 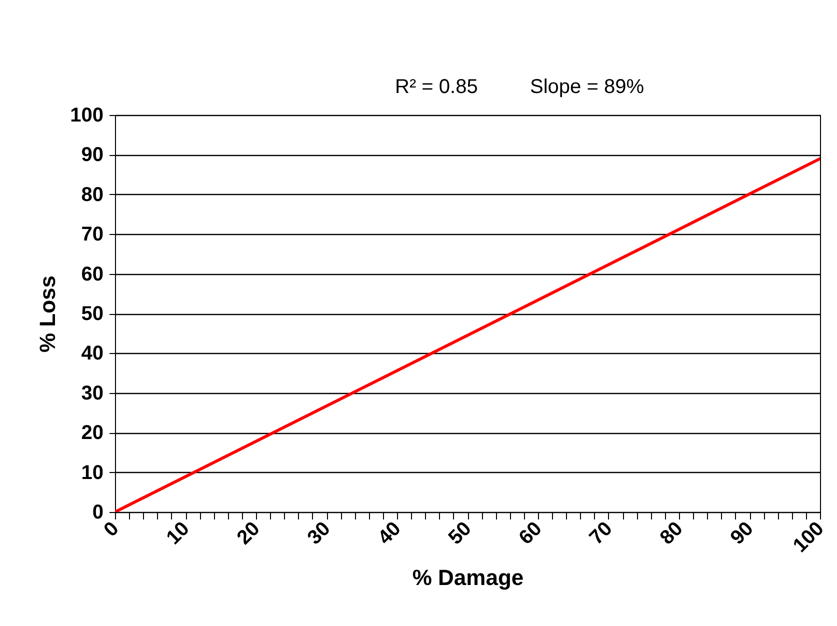 I want to click on x-tick-label: 30, so click(x=319, y=534).